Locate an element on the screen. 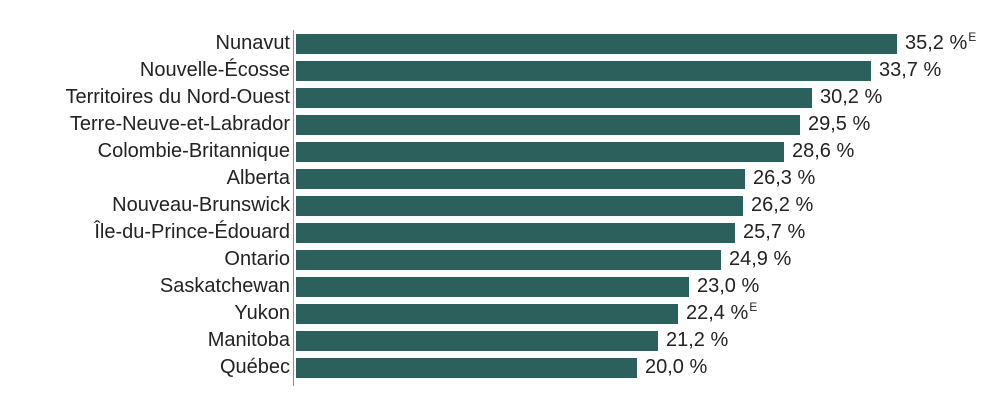 The height and width of the screenshot is (417, 1000). value-label: 33,7 % is located at coordinates (910, 70).